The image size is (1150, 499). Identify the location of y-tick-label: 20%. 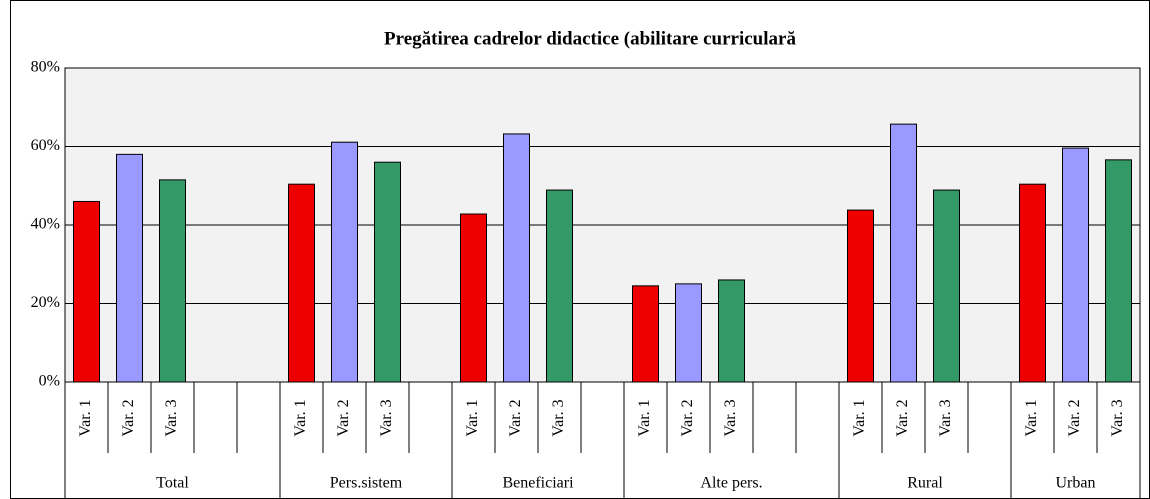
(45, 302).